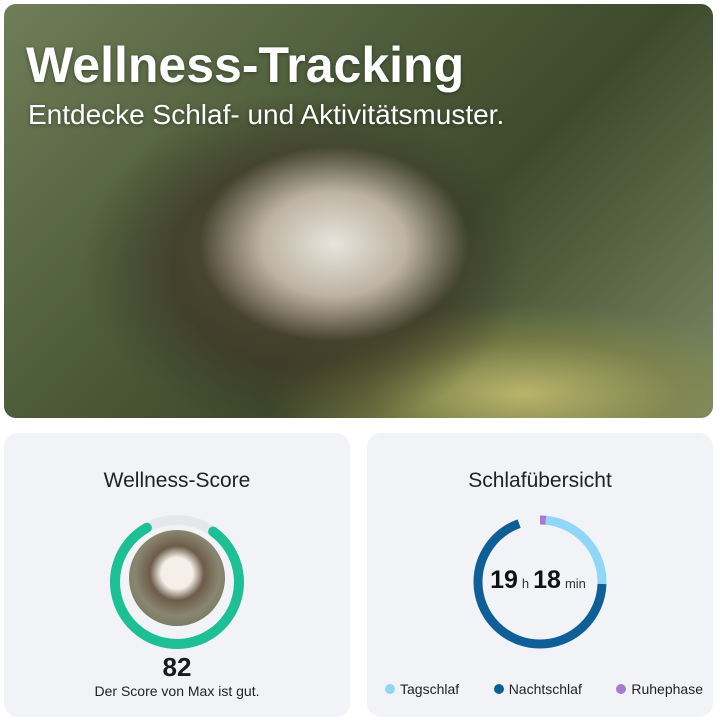  I want to click on pet-avatar, so click(177, 578).